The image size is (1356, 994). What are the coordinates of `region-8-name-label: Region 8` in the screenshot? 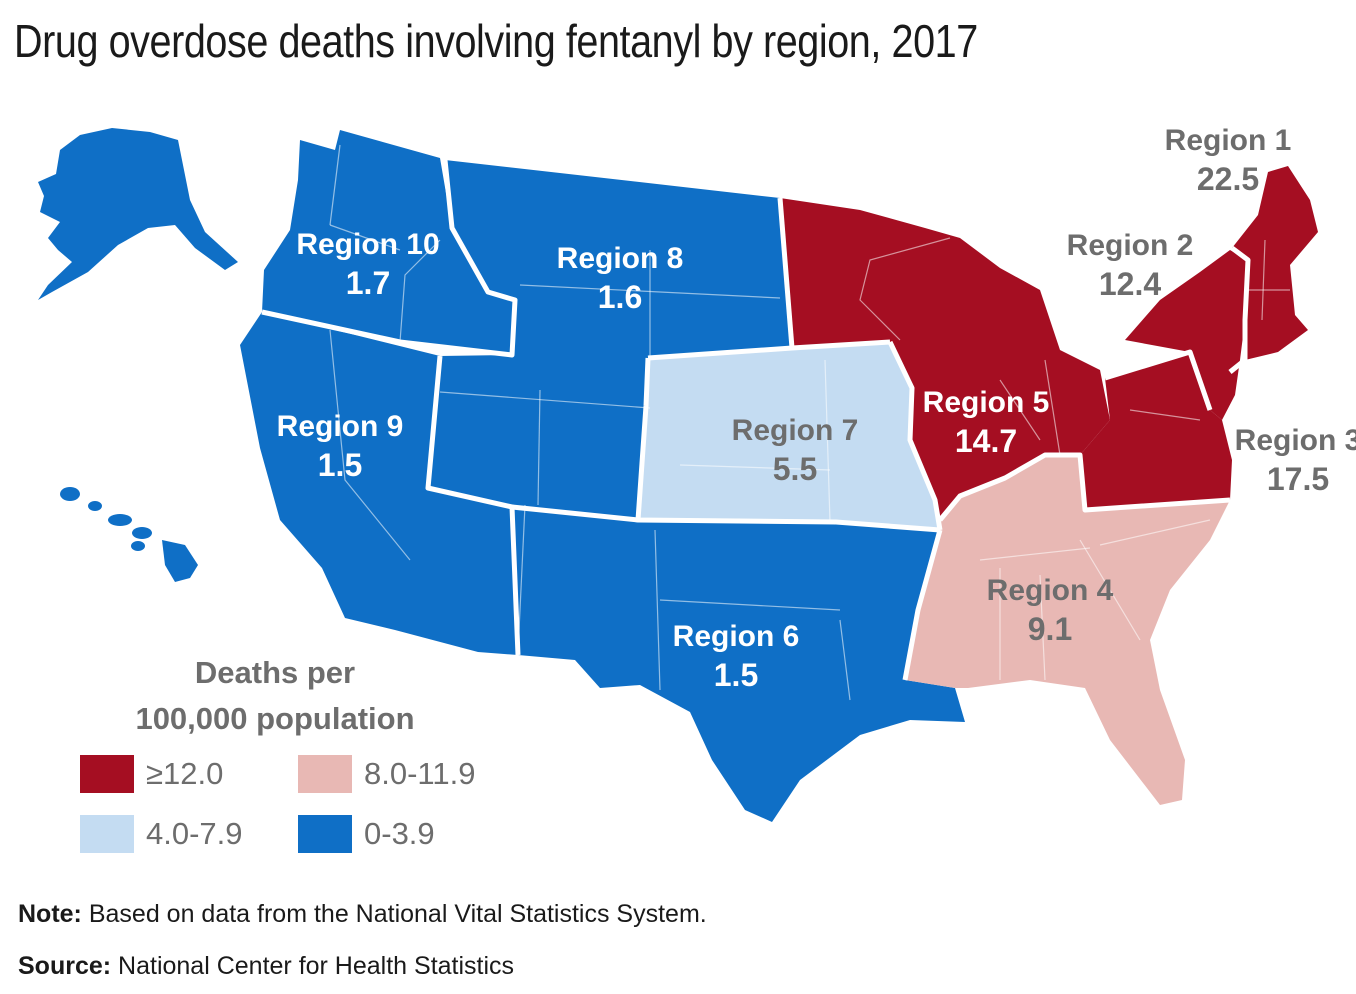 It's located at (620, 258).